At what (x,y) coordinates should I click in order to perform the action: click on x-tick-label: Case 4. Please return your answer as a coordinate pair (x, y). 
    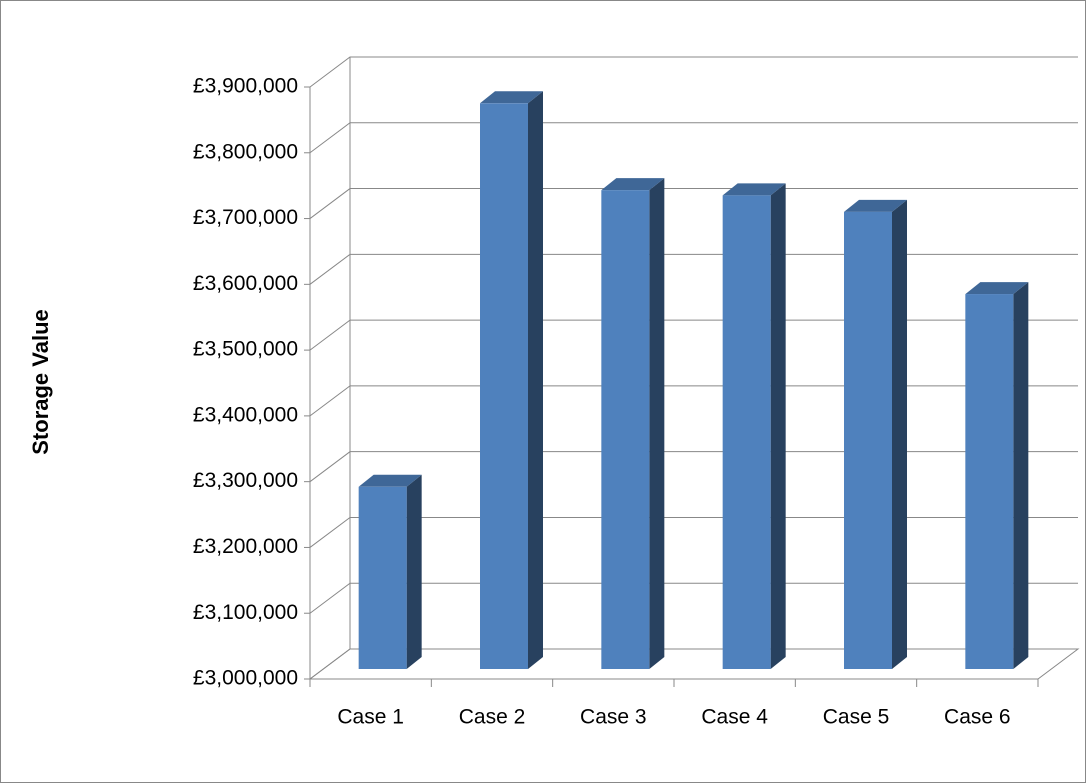
    Looking at the image, I should click on (734, 717).